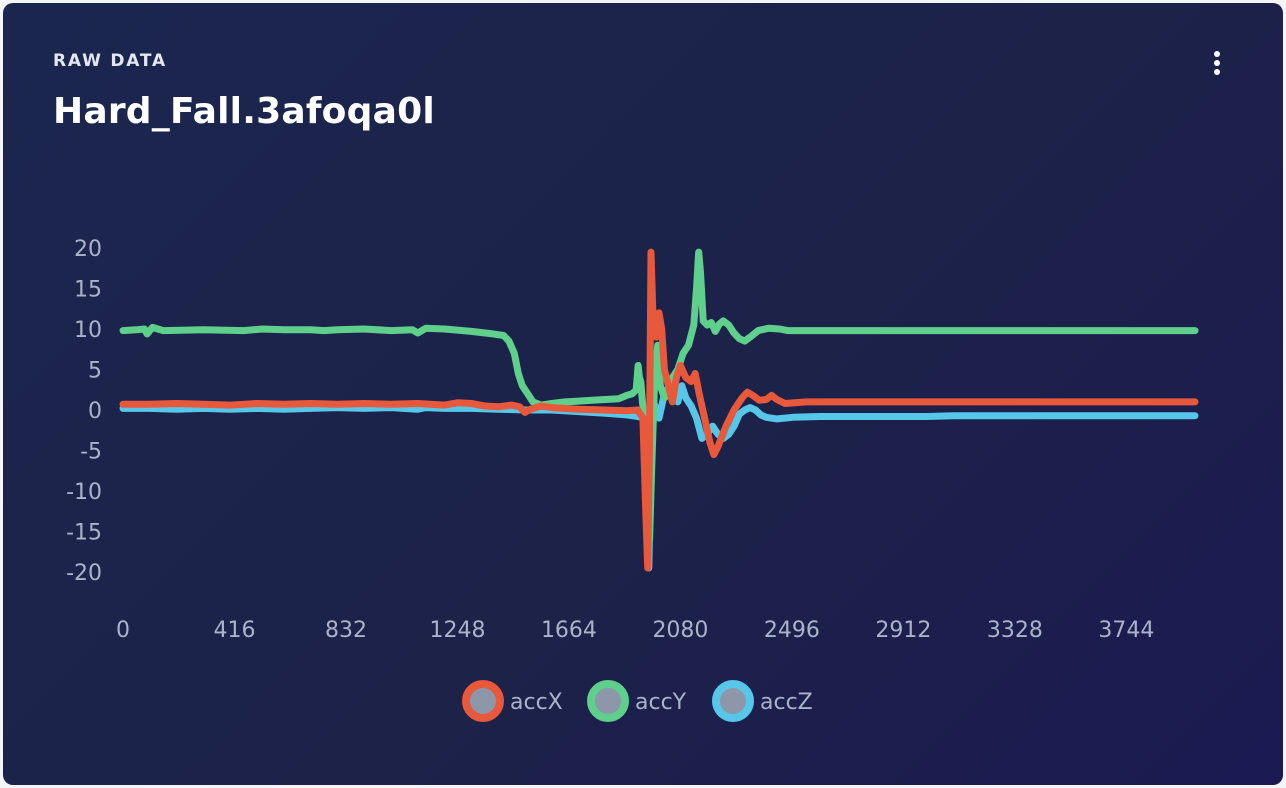 This screenshot has width=1286, height=788. Describe the element at coordinates (792, 630) in the screenshot. I see `x-tick-label: 2496` at that location.